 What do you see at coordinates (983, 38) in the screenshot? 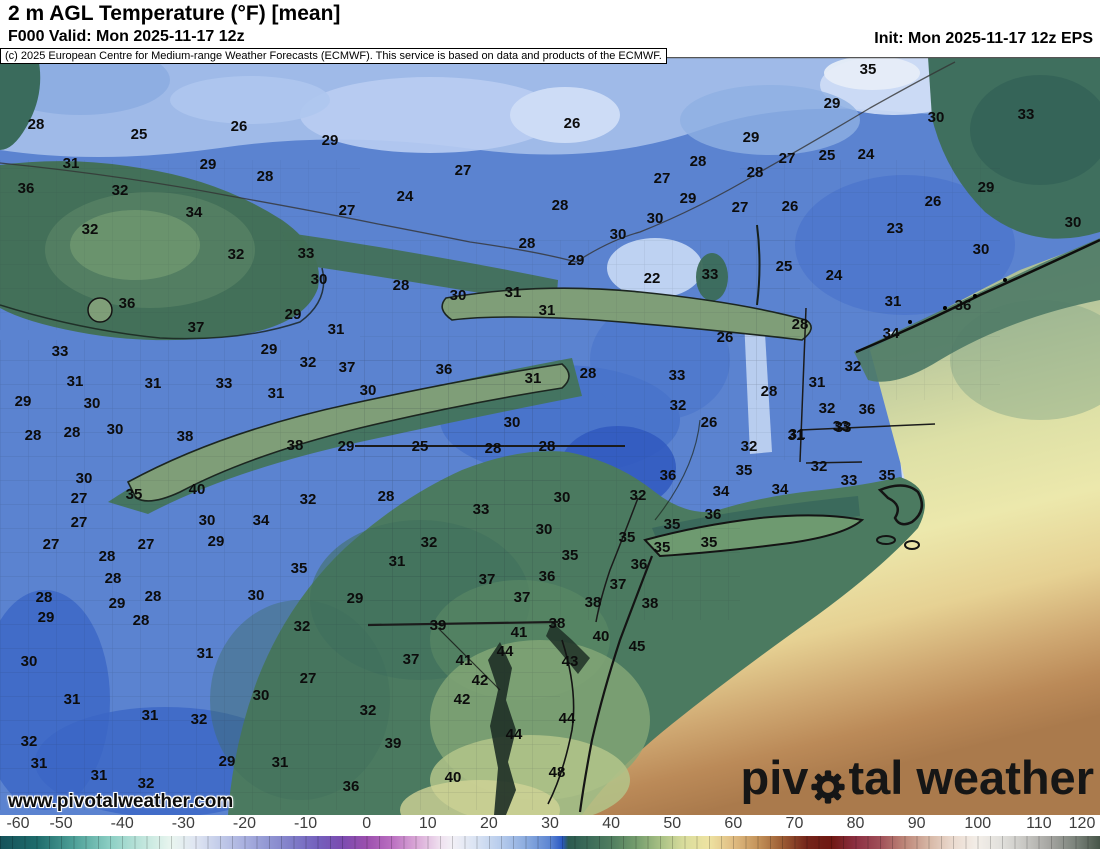
I see `init-time-label: Init: Mon 2025-11-17 12z EPS` at bounding box center [983, 38].